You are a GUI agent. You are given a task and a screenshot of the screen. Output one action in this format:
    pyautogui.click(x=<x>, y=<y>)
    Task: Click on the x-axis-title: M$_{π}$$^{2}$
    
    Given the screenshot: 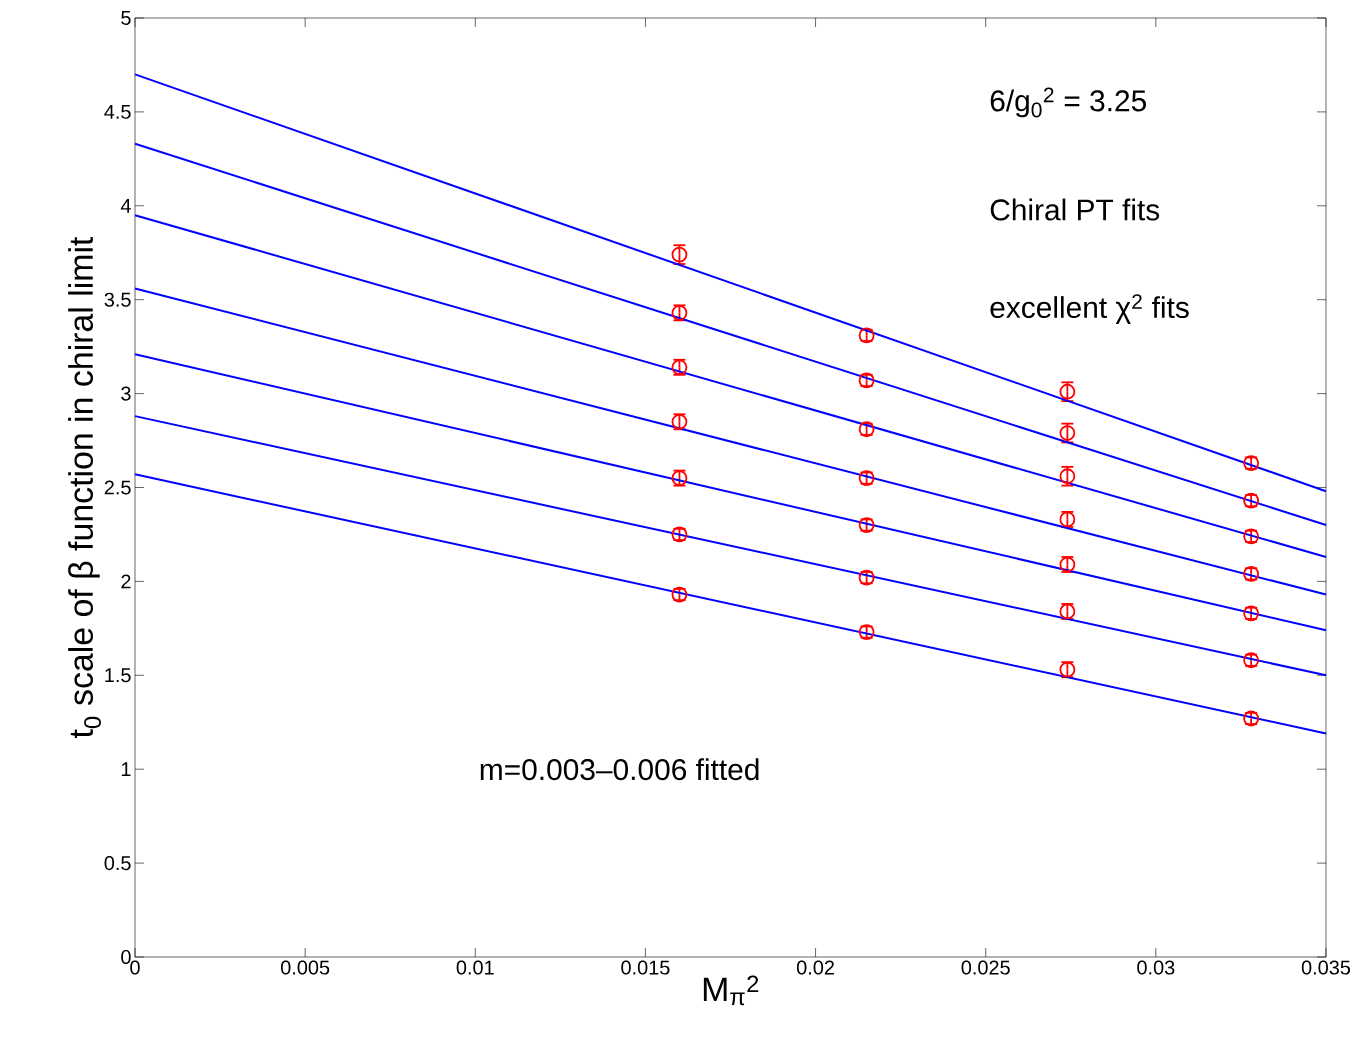 What is the action you would take?
    pyautogui.click(x=731, y=990)
    